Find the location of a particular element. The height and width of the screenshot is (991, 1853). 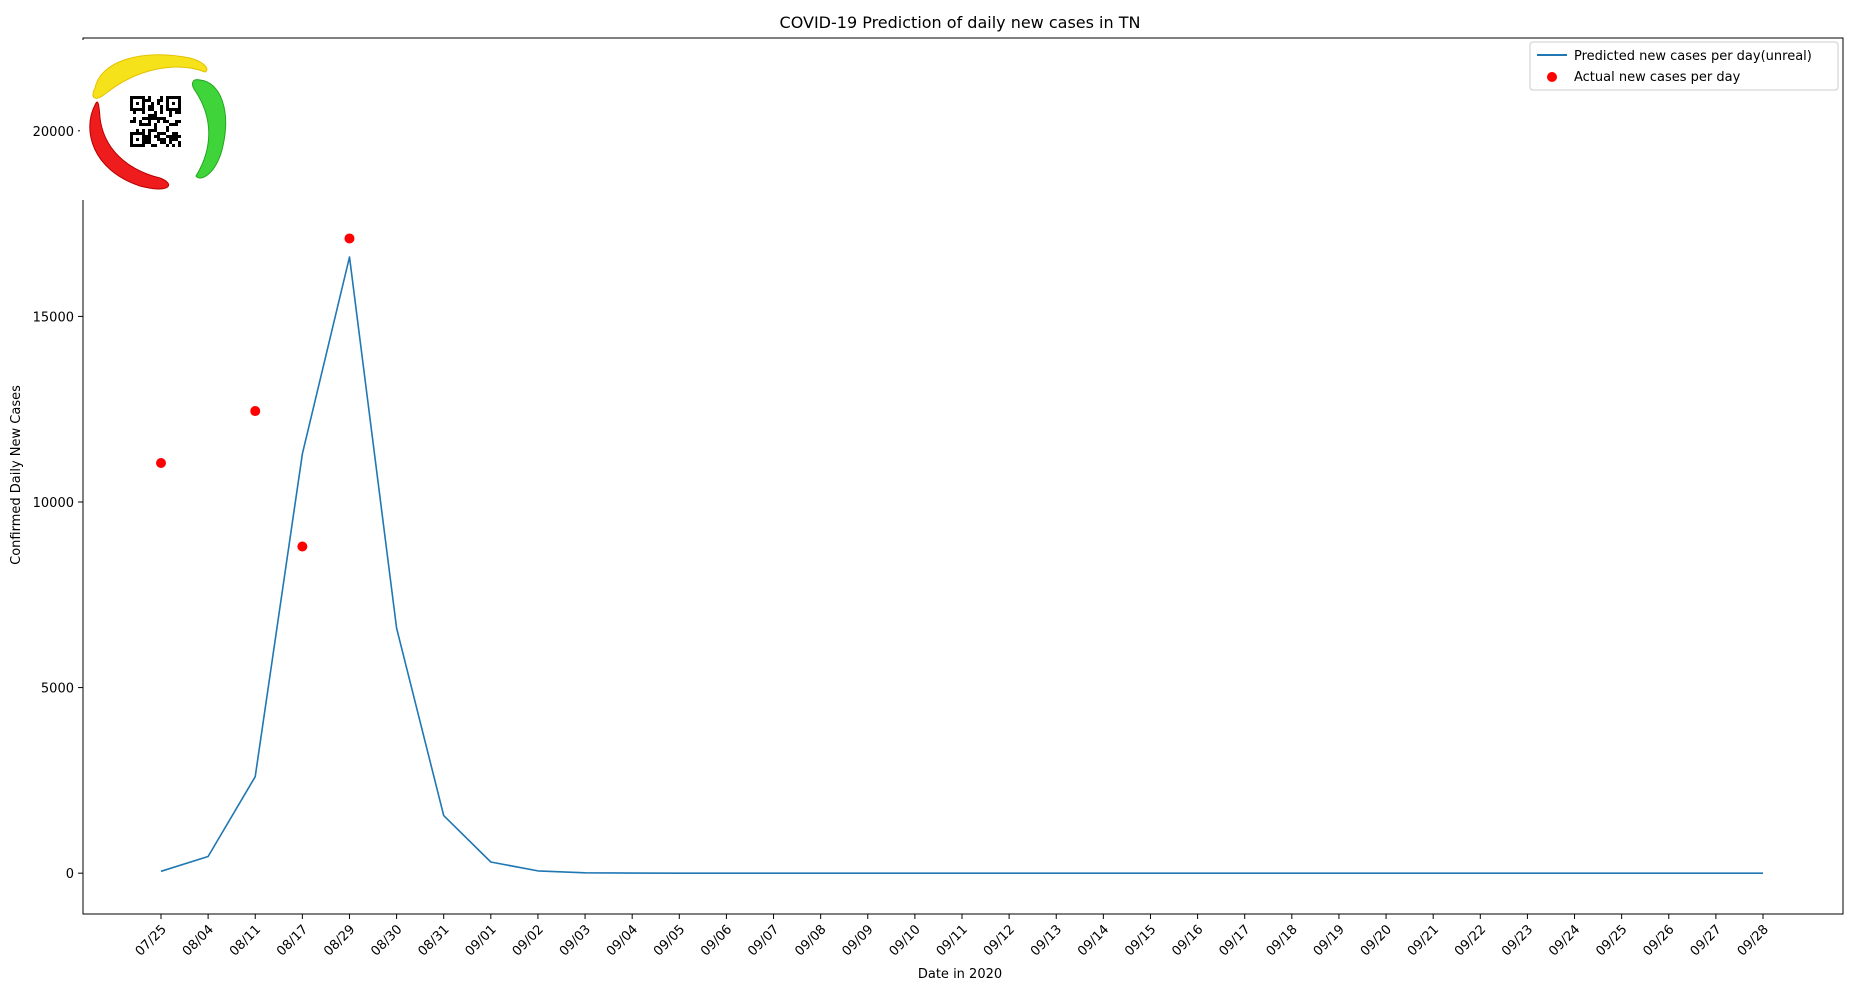

logo-emblem is located at coordinates (160, 120).